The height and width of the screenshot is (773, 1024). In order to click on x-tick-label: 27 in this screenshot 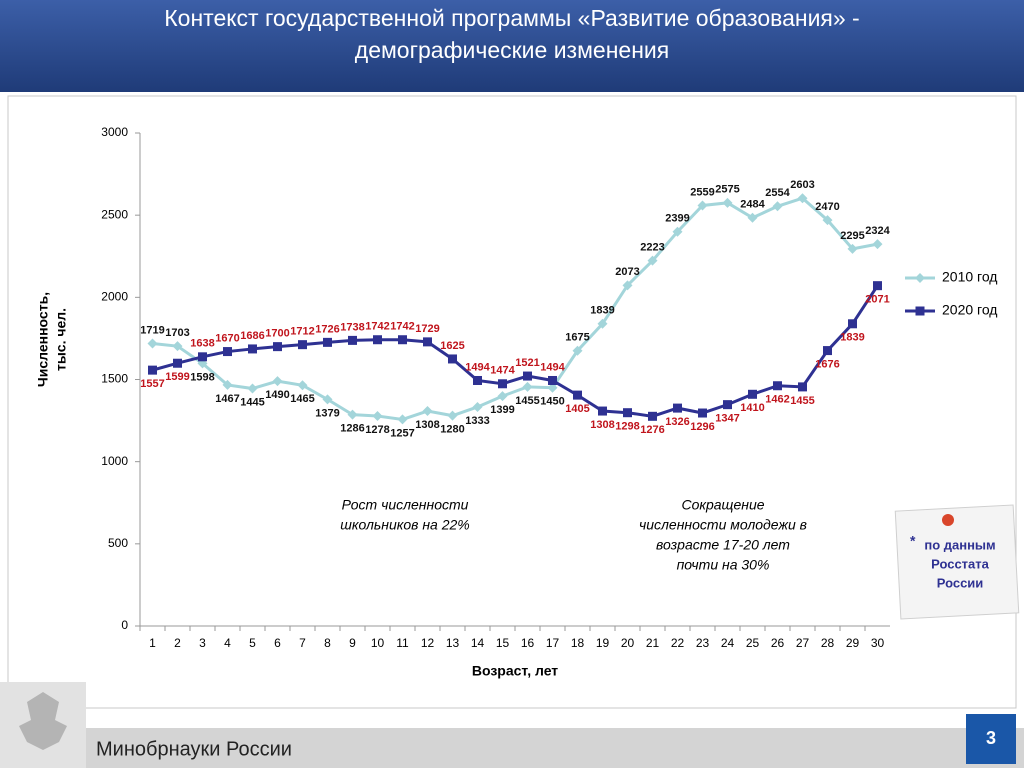, I will do `click(803, 643)`.